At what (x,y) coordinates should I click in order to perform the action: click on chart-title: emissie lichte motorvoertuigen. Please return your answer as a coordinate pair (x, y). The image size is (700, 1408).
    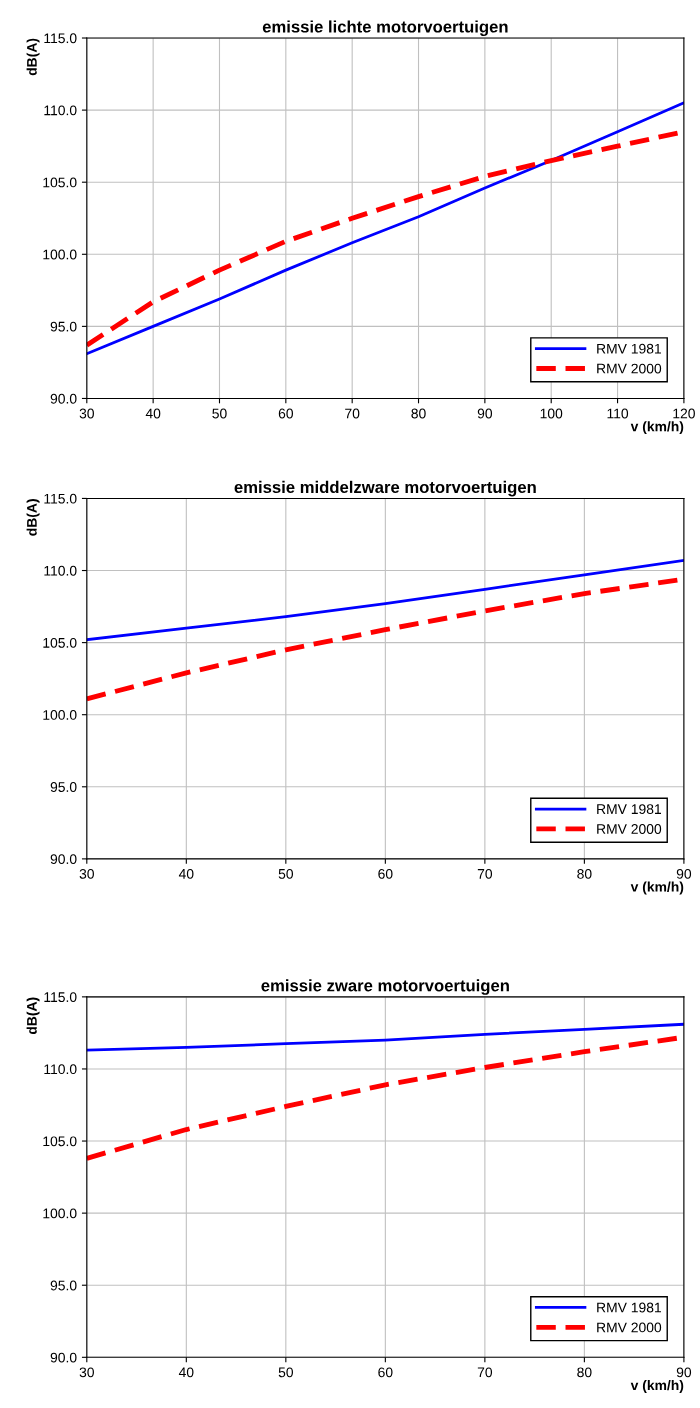
    Looking at the image, I should click on (385, 28).